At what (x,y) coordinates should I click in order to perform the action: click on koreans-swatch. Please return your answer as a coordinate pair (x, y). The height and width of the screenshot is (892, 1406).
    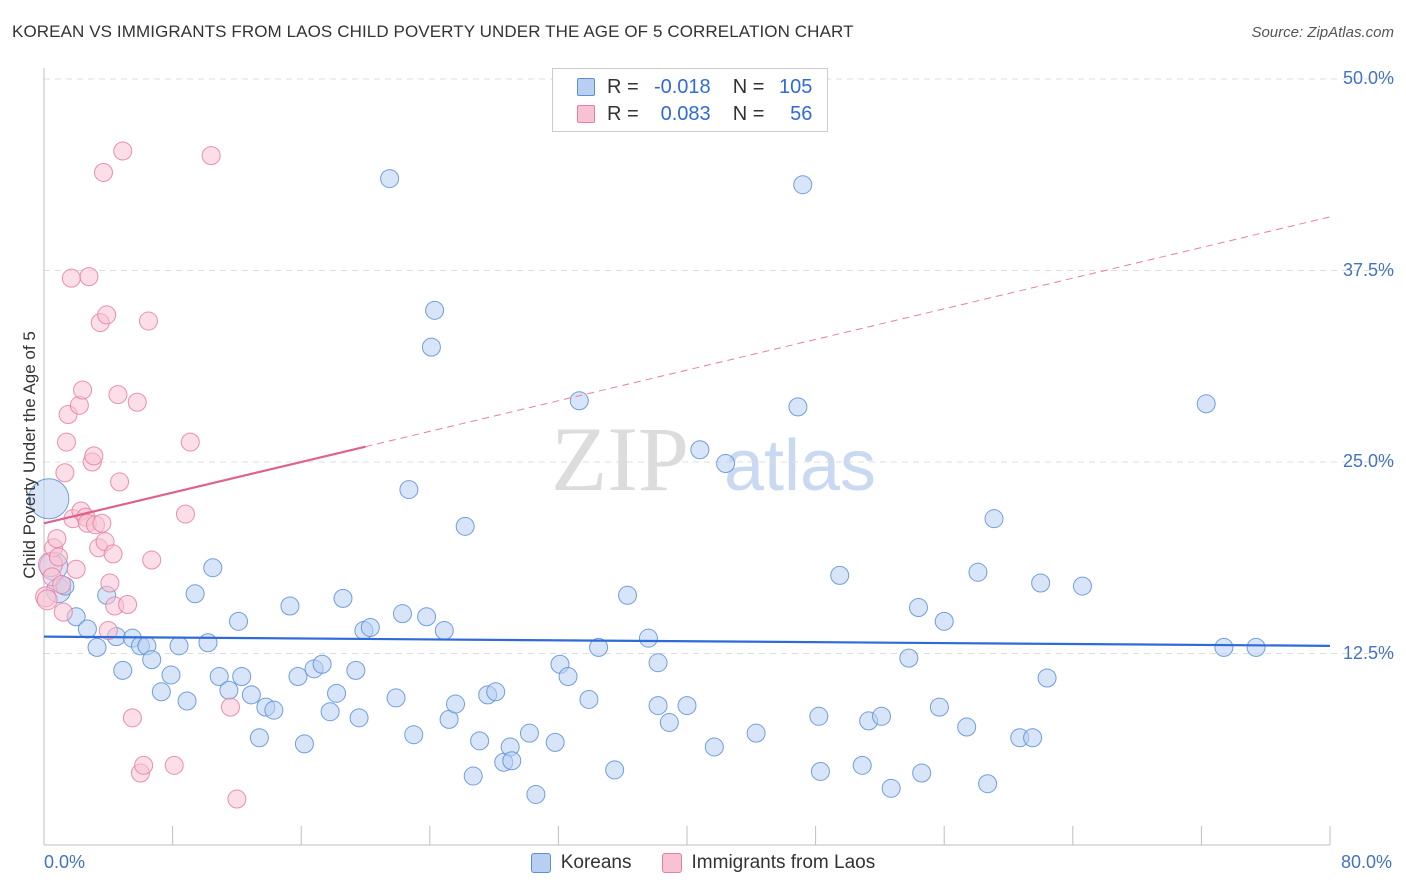
    Looking at the image, I should click on (586, 87).